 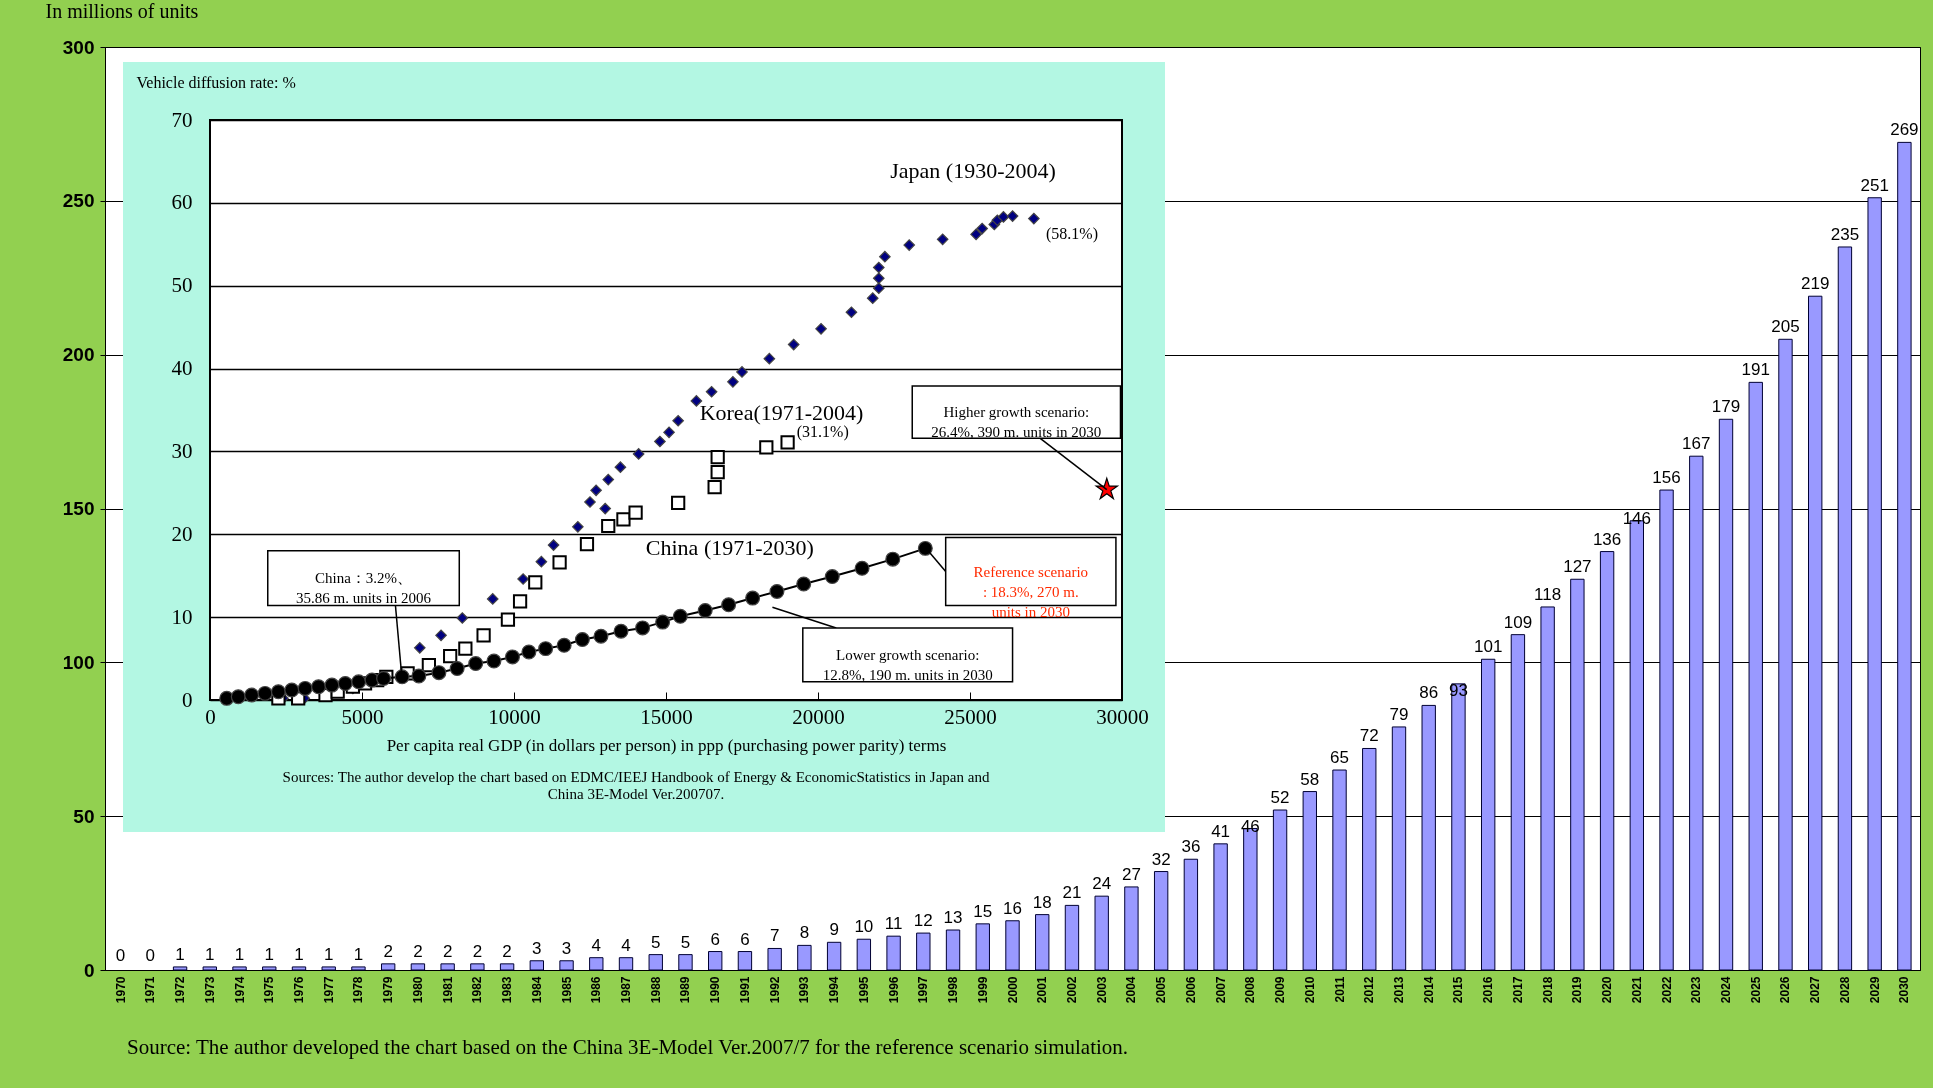 What do you see at coordinates (1072, 893) in the screenshot?
I see `data-label: 21` at bounding box center [1072, 893].